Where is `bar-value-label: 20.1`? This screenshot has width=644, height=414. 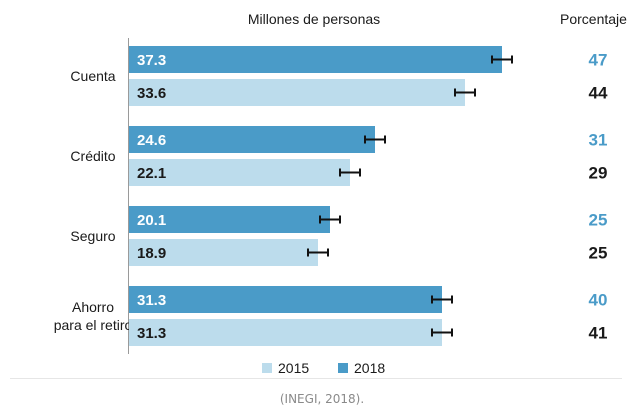 bar-value-label: 20.1 is located at coordinates (151, 220).